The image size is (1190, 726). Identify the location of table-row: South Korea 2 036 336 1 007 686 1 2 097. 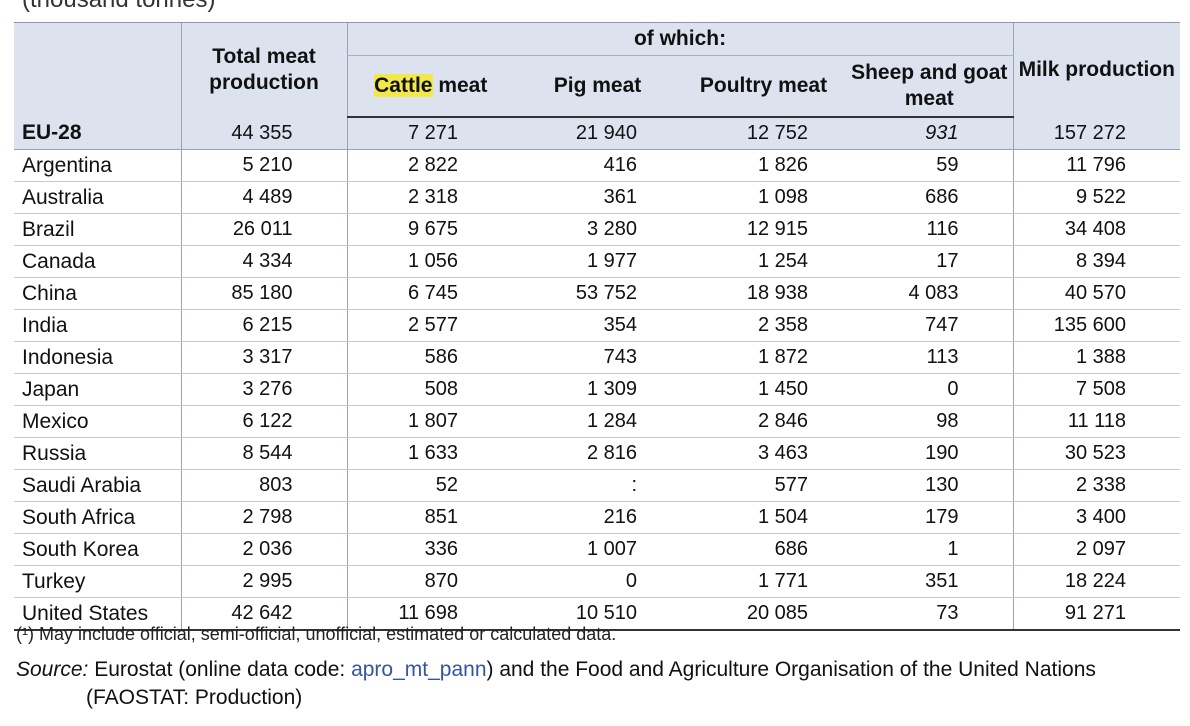
(597, 549).